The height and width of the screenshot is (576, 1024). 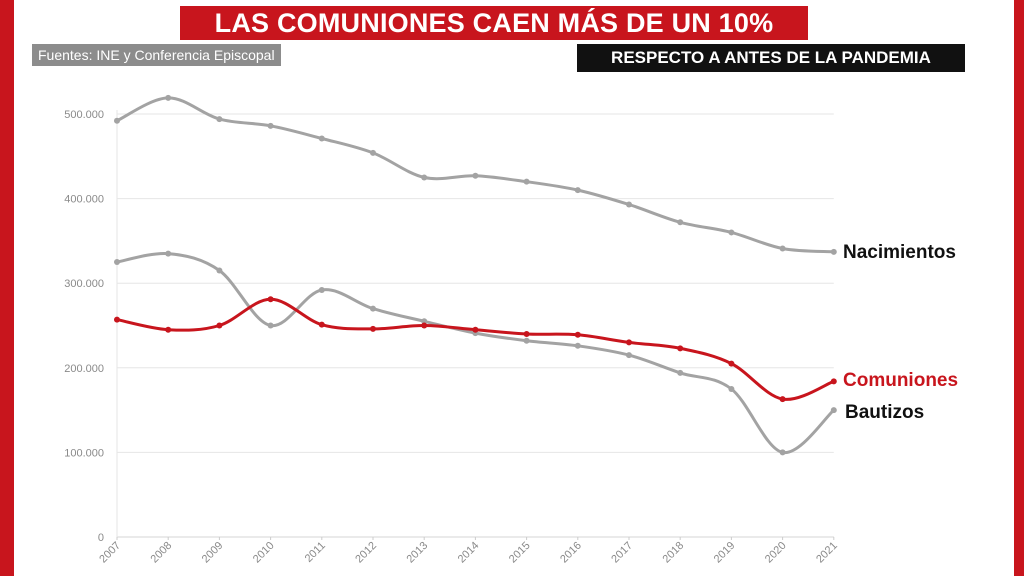 I want to click on x-tick-label: 2011, so click(x=315, y=552).